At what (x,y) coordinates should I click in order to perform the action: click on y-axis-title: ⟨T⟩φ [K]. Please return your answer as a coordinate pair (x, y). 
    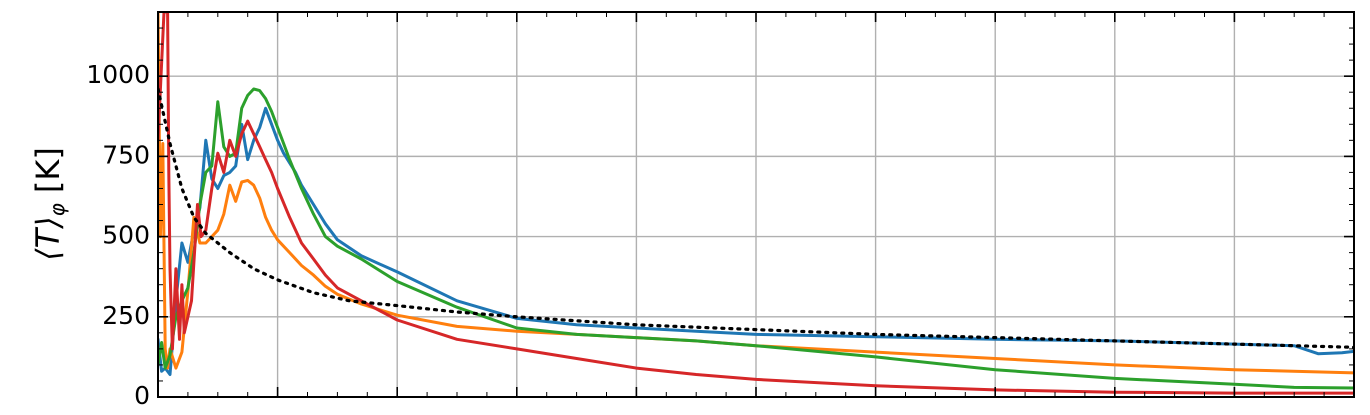
    Looking at the image, I should click on (49, 204).